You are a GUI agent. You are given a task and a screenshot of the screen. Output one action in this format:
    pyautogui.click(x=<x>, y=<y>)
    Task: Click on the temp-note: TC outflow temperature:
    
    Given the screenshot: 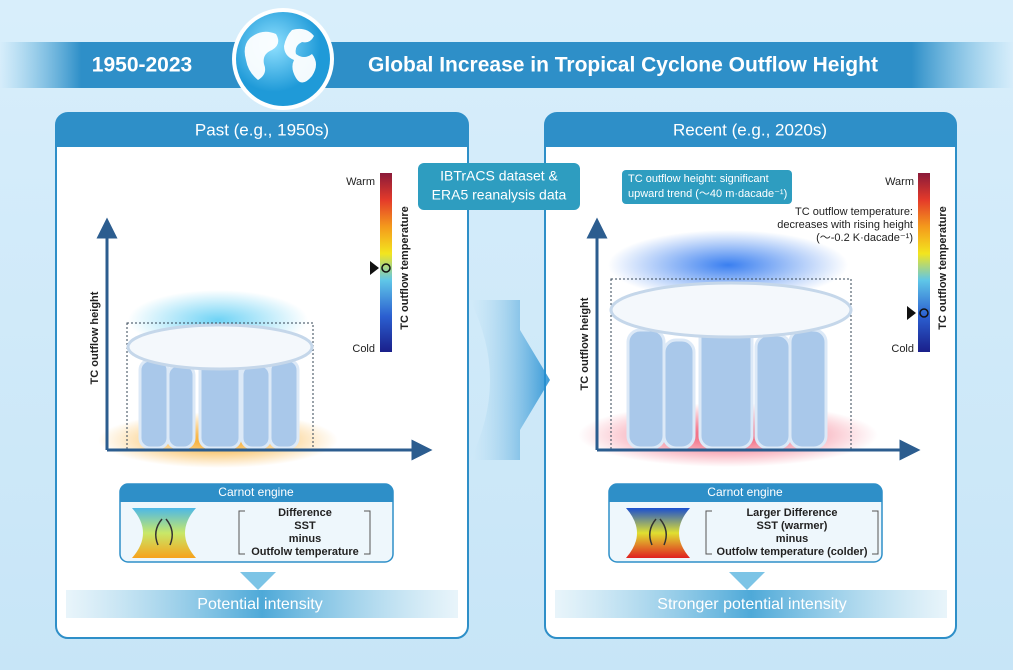 What is the action you would take?
    pyautogui.click(x=854, y=212)
    